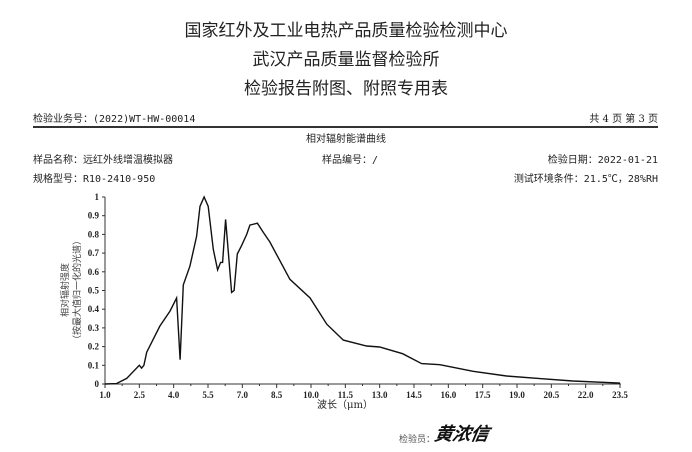 This screenshot has height=452, width=692. I want to click on inspector-signature: 黄浓信, so click(461, 434).